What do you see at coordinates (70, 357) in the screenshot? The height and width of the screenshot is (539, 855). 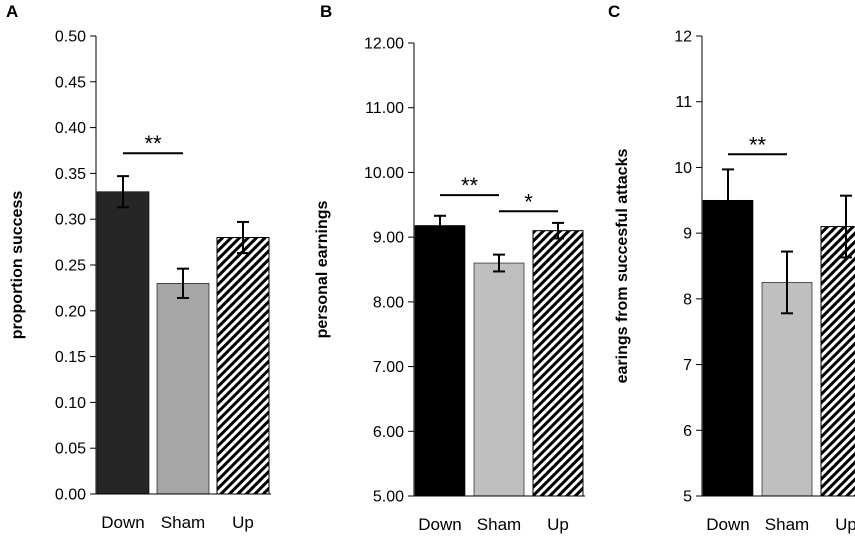 I see `y-tick-label: 0.15` at bounding box center [70, 357].